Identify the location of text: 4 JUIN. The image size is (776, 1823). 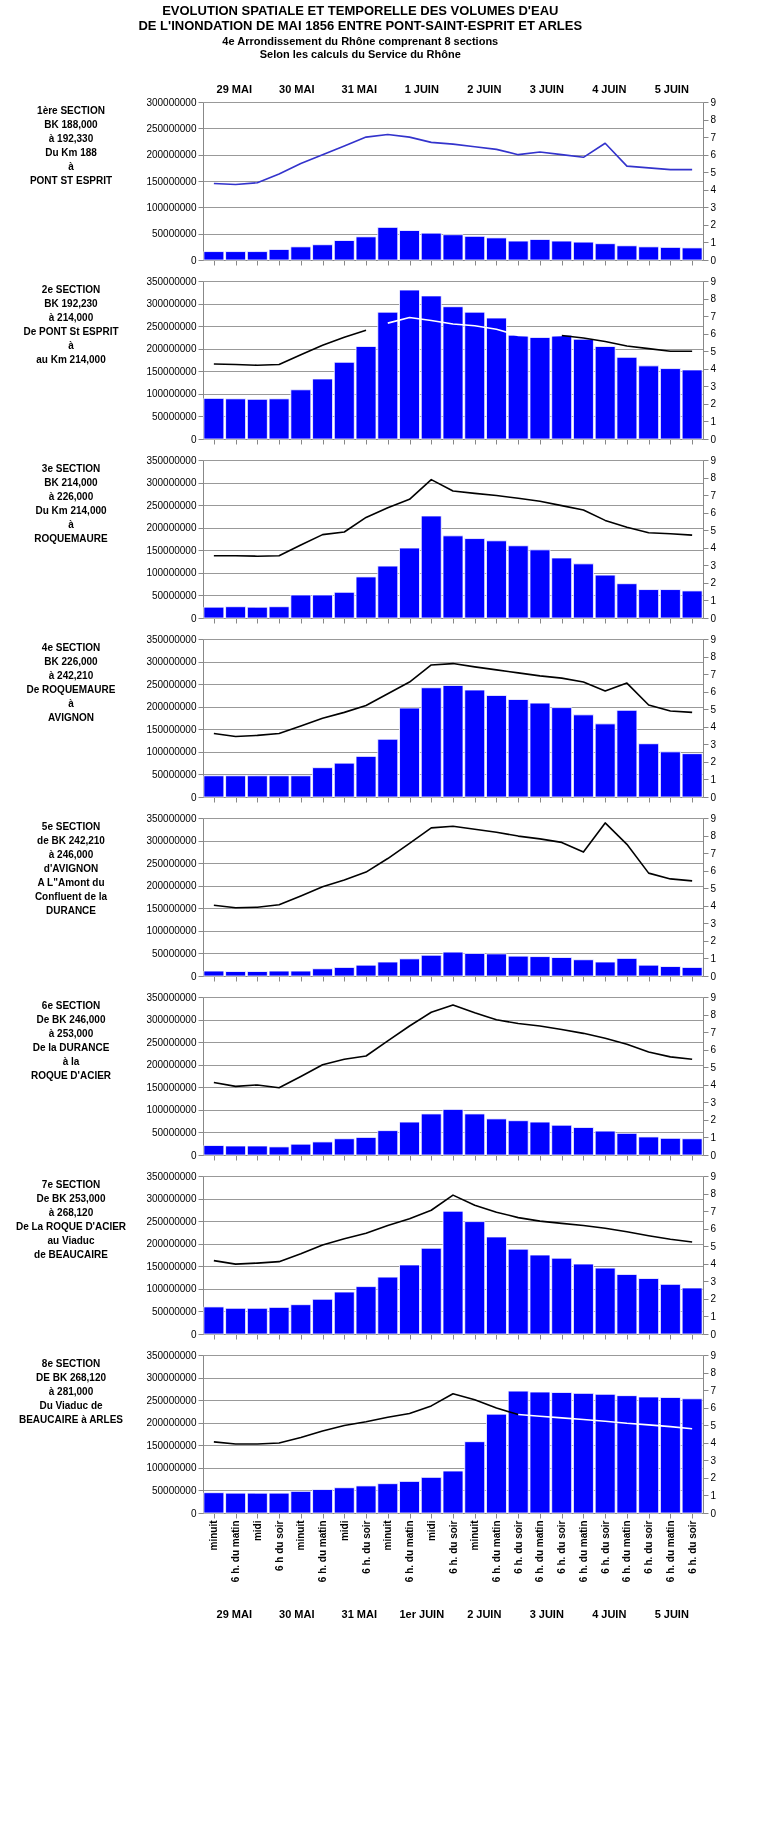
(609, 1614).